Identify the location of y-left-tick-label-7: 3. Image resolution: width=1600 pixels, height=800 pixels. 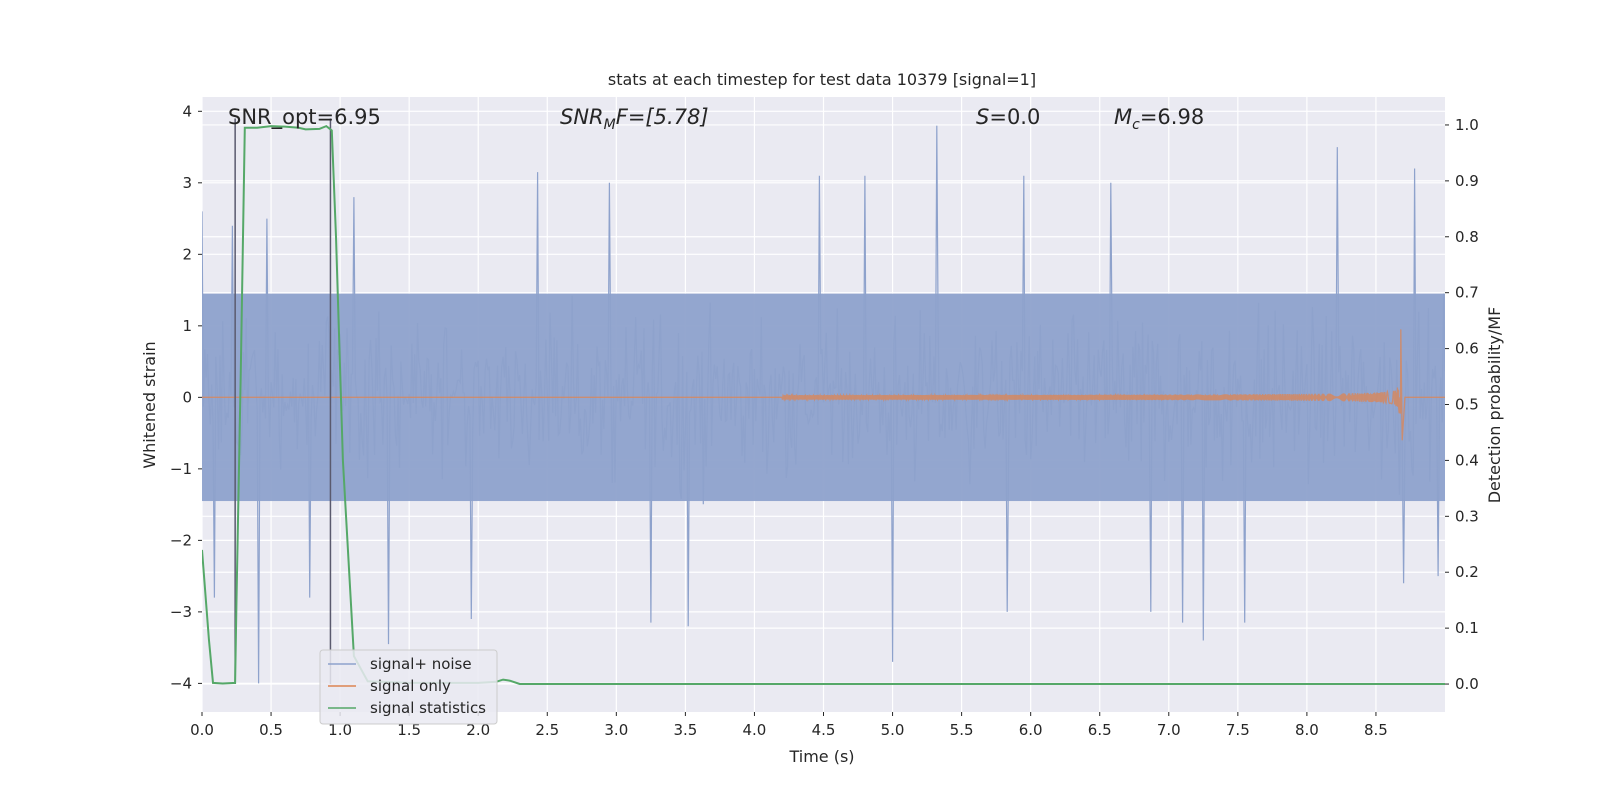
(187, 183).